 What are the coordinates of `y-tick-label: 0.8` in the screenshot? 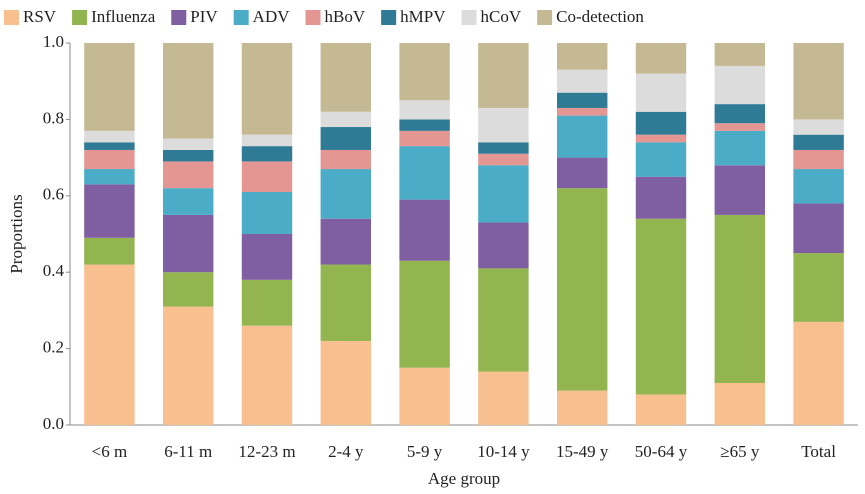 It's located at (53, 117).